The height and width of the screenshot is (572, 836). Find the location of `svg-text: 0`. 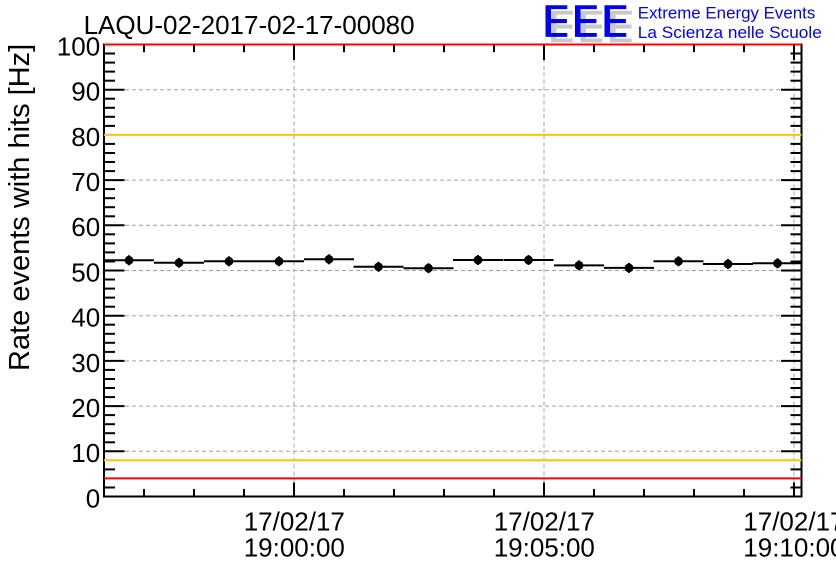

svg-text: 0 is located at coordinates (93, 498).